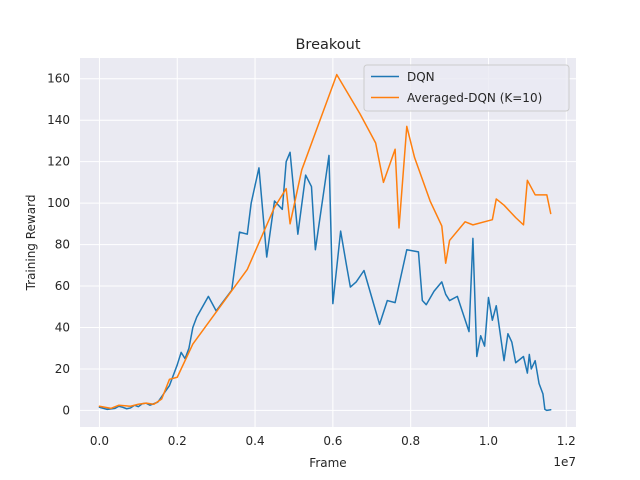 Image resolution: width=640 pixels, height=480 pixels. I want to click on x-tick-labels: 0.0 0.2 0.4 0.6 0.8 1.0 1.2, so click(333, 441).